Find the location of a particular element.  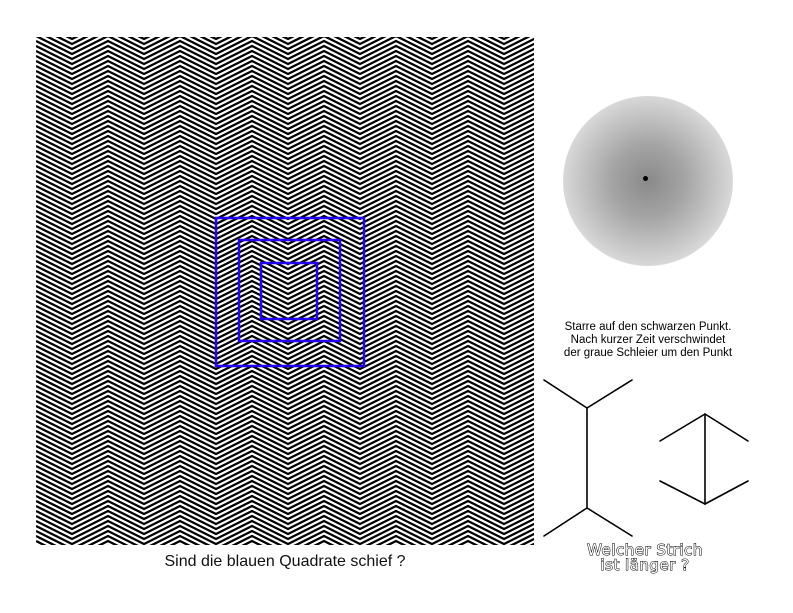

blue-square-inner is located at coordinates (289, 291).